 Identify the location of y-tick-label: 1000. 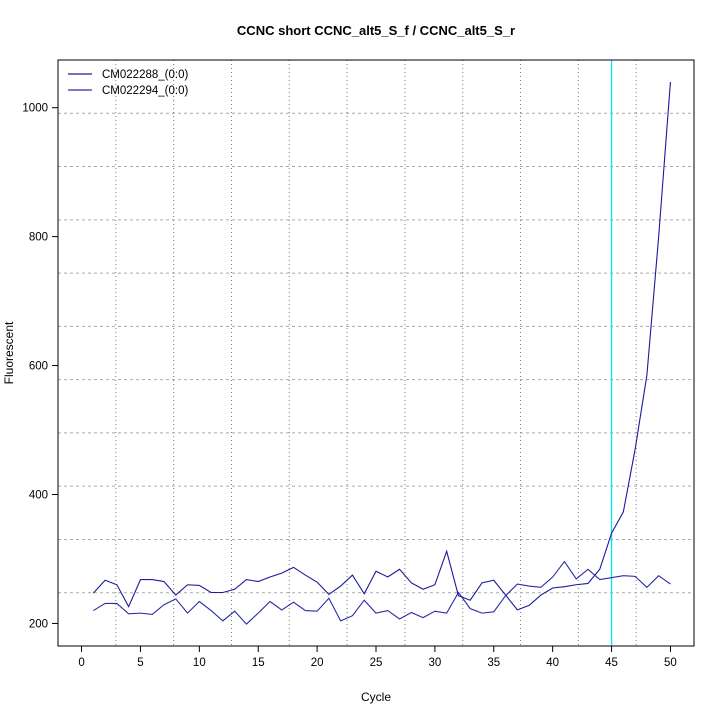
(35, 109).